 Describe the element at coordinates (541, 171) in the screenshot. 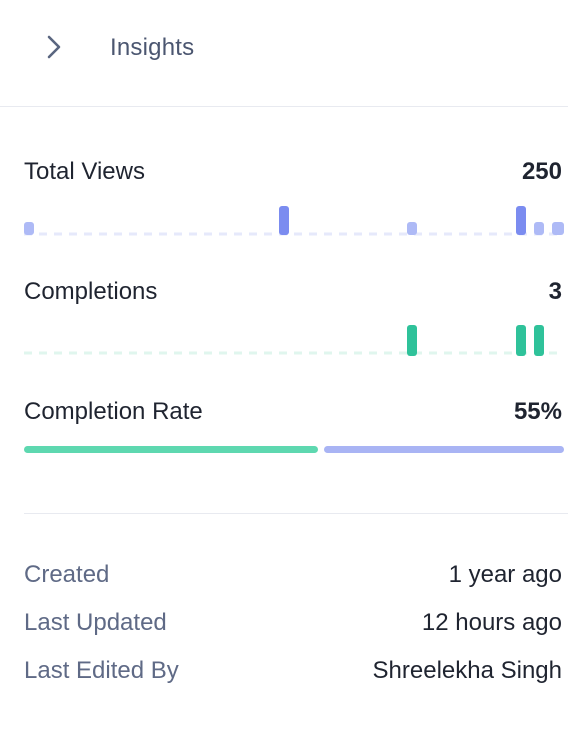

I see `total-views-value: 250` at that location.